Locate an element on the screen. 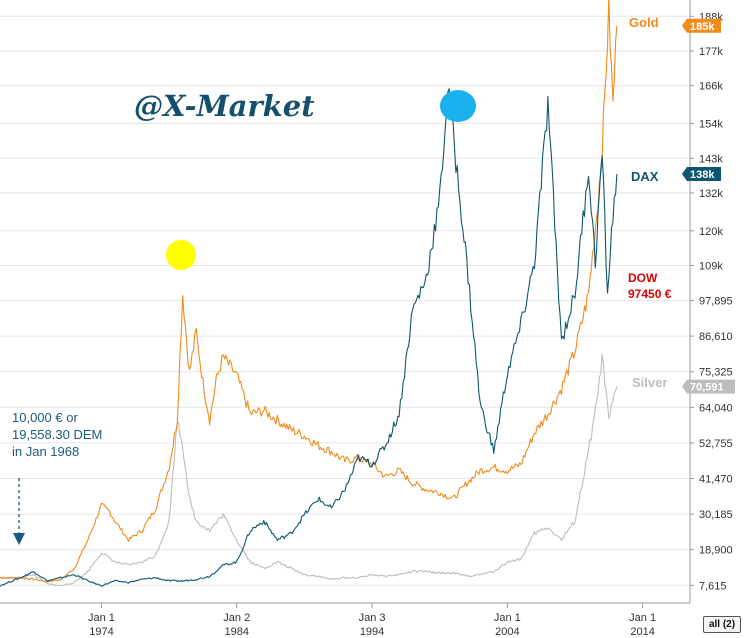  y-tick-label: 52,755 is located at coordinates (716, 444).